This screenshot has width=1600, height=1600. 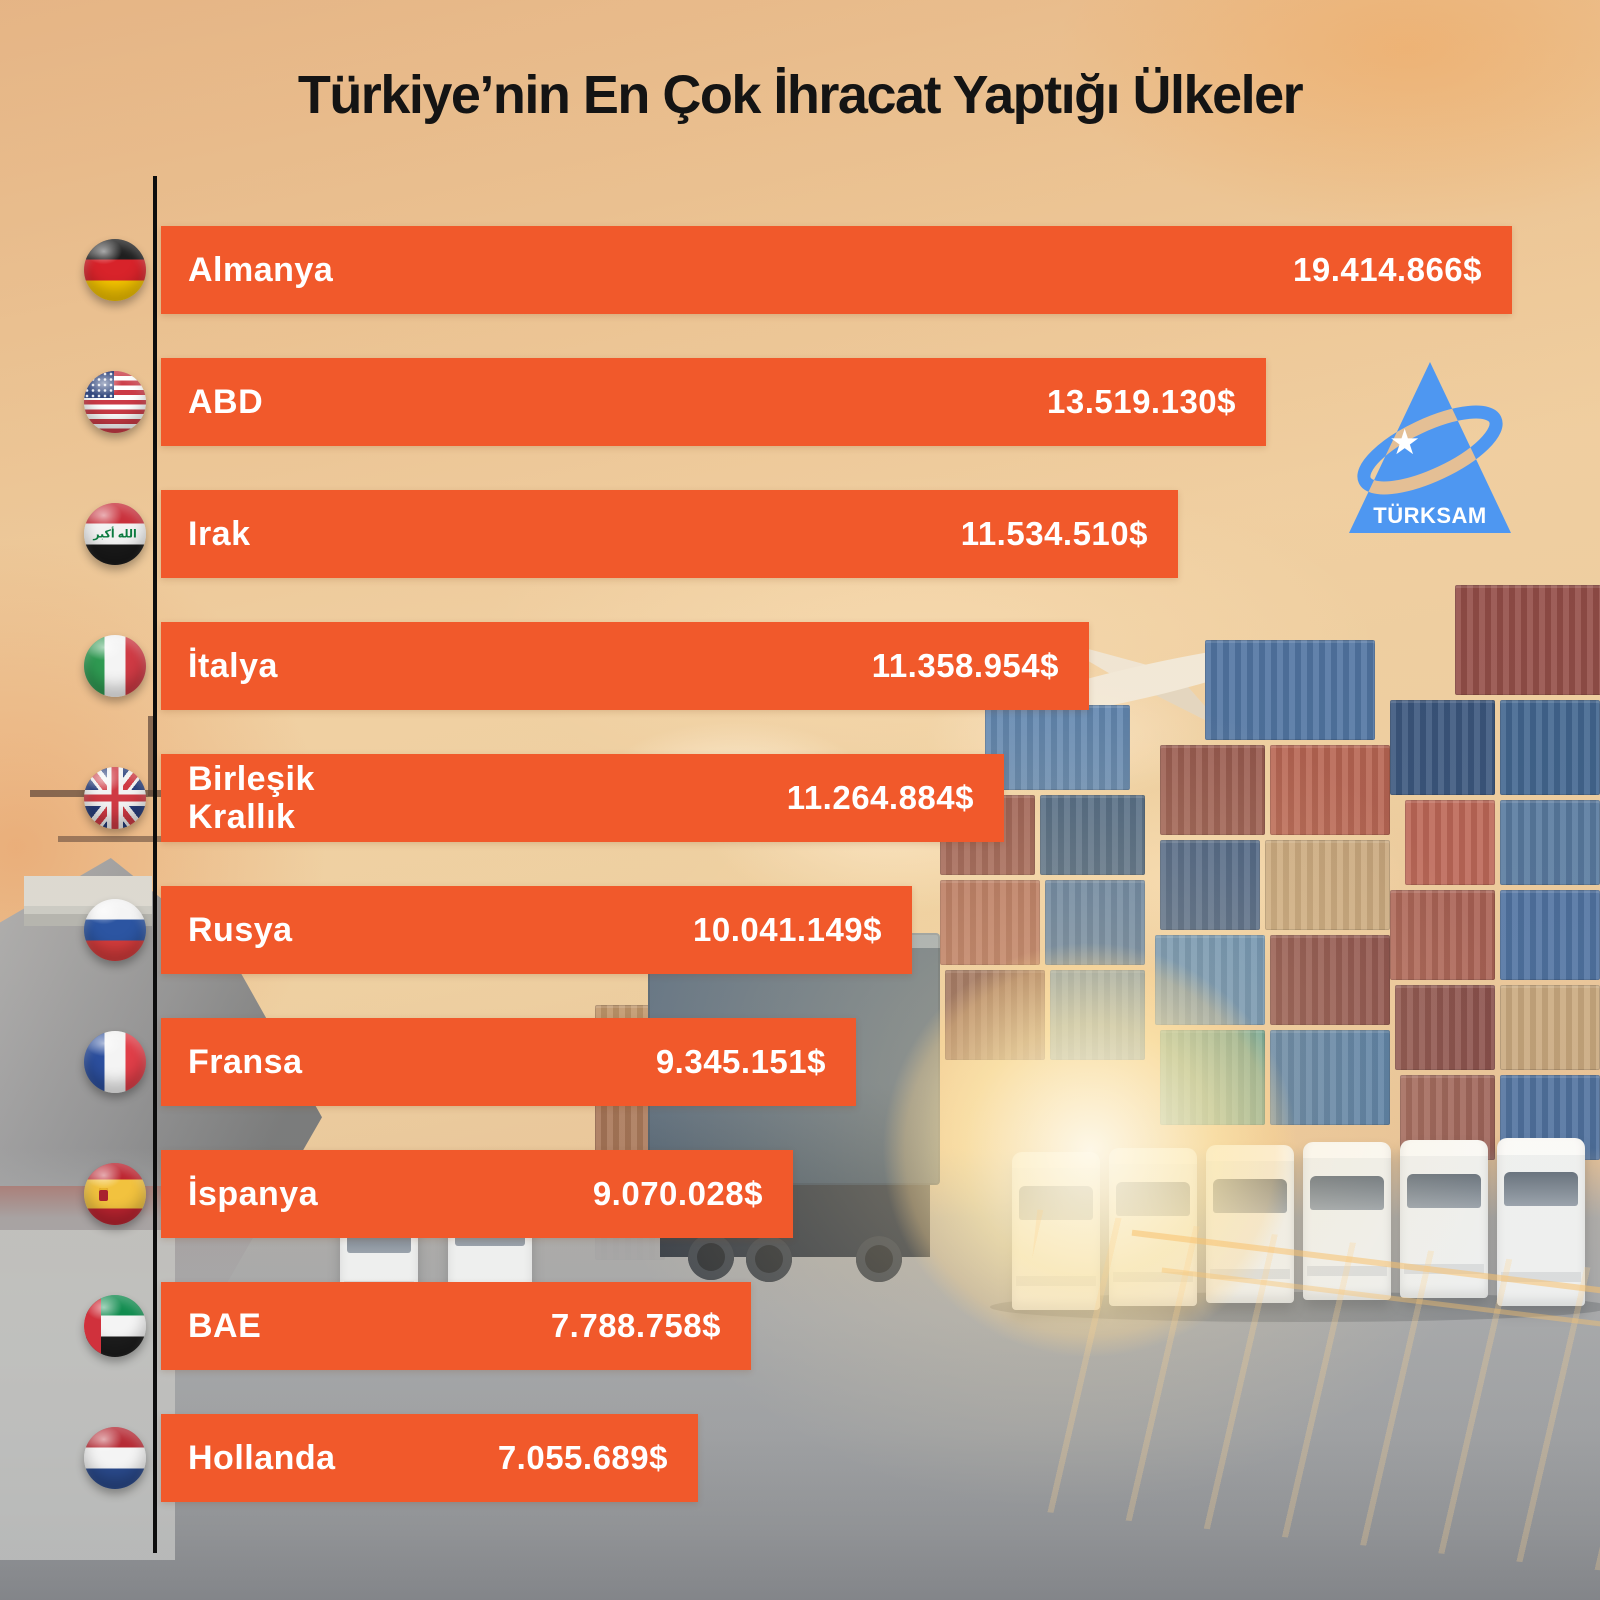 I want to click on bar-row-france: Fransa 9.345.151$, so click(x=800, y=1062).